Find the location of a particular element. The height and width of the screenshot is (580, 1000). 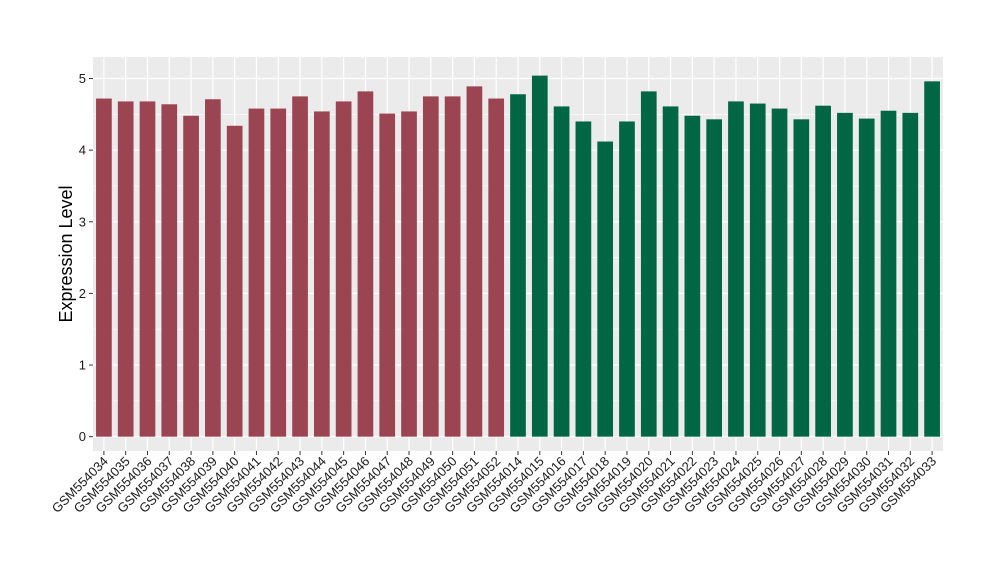

y-tick-label: 3 is located at coordinates (82, 221).